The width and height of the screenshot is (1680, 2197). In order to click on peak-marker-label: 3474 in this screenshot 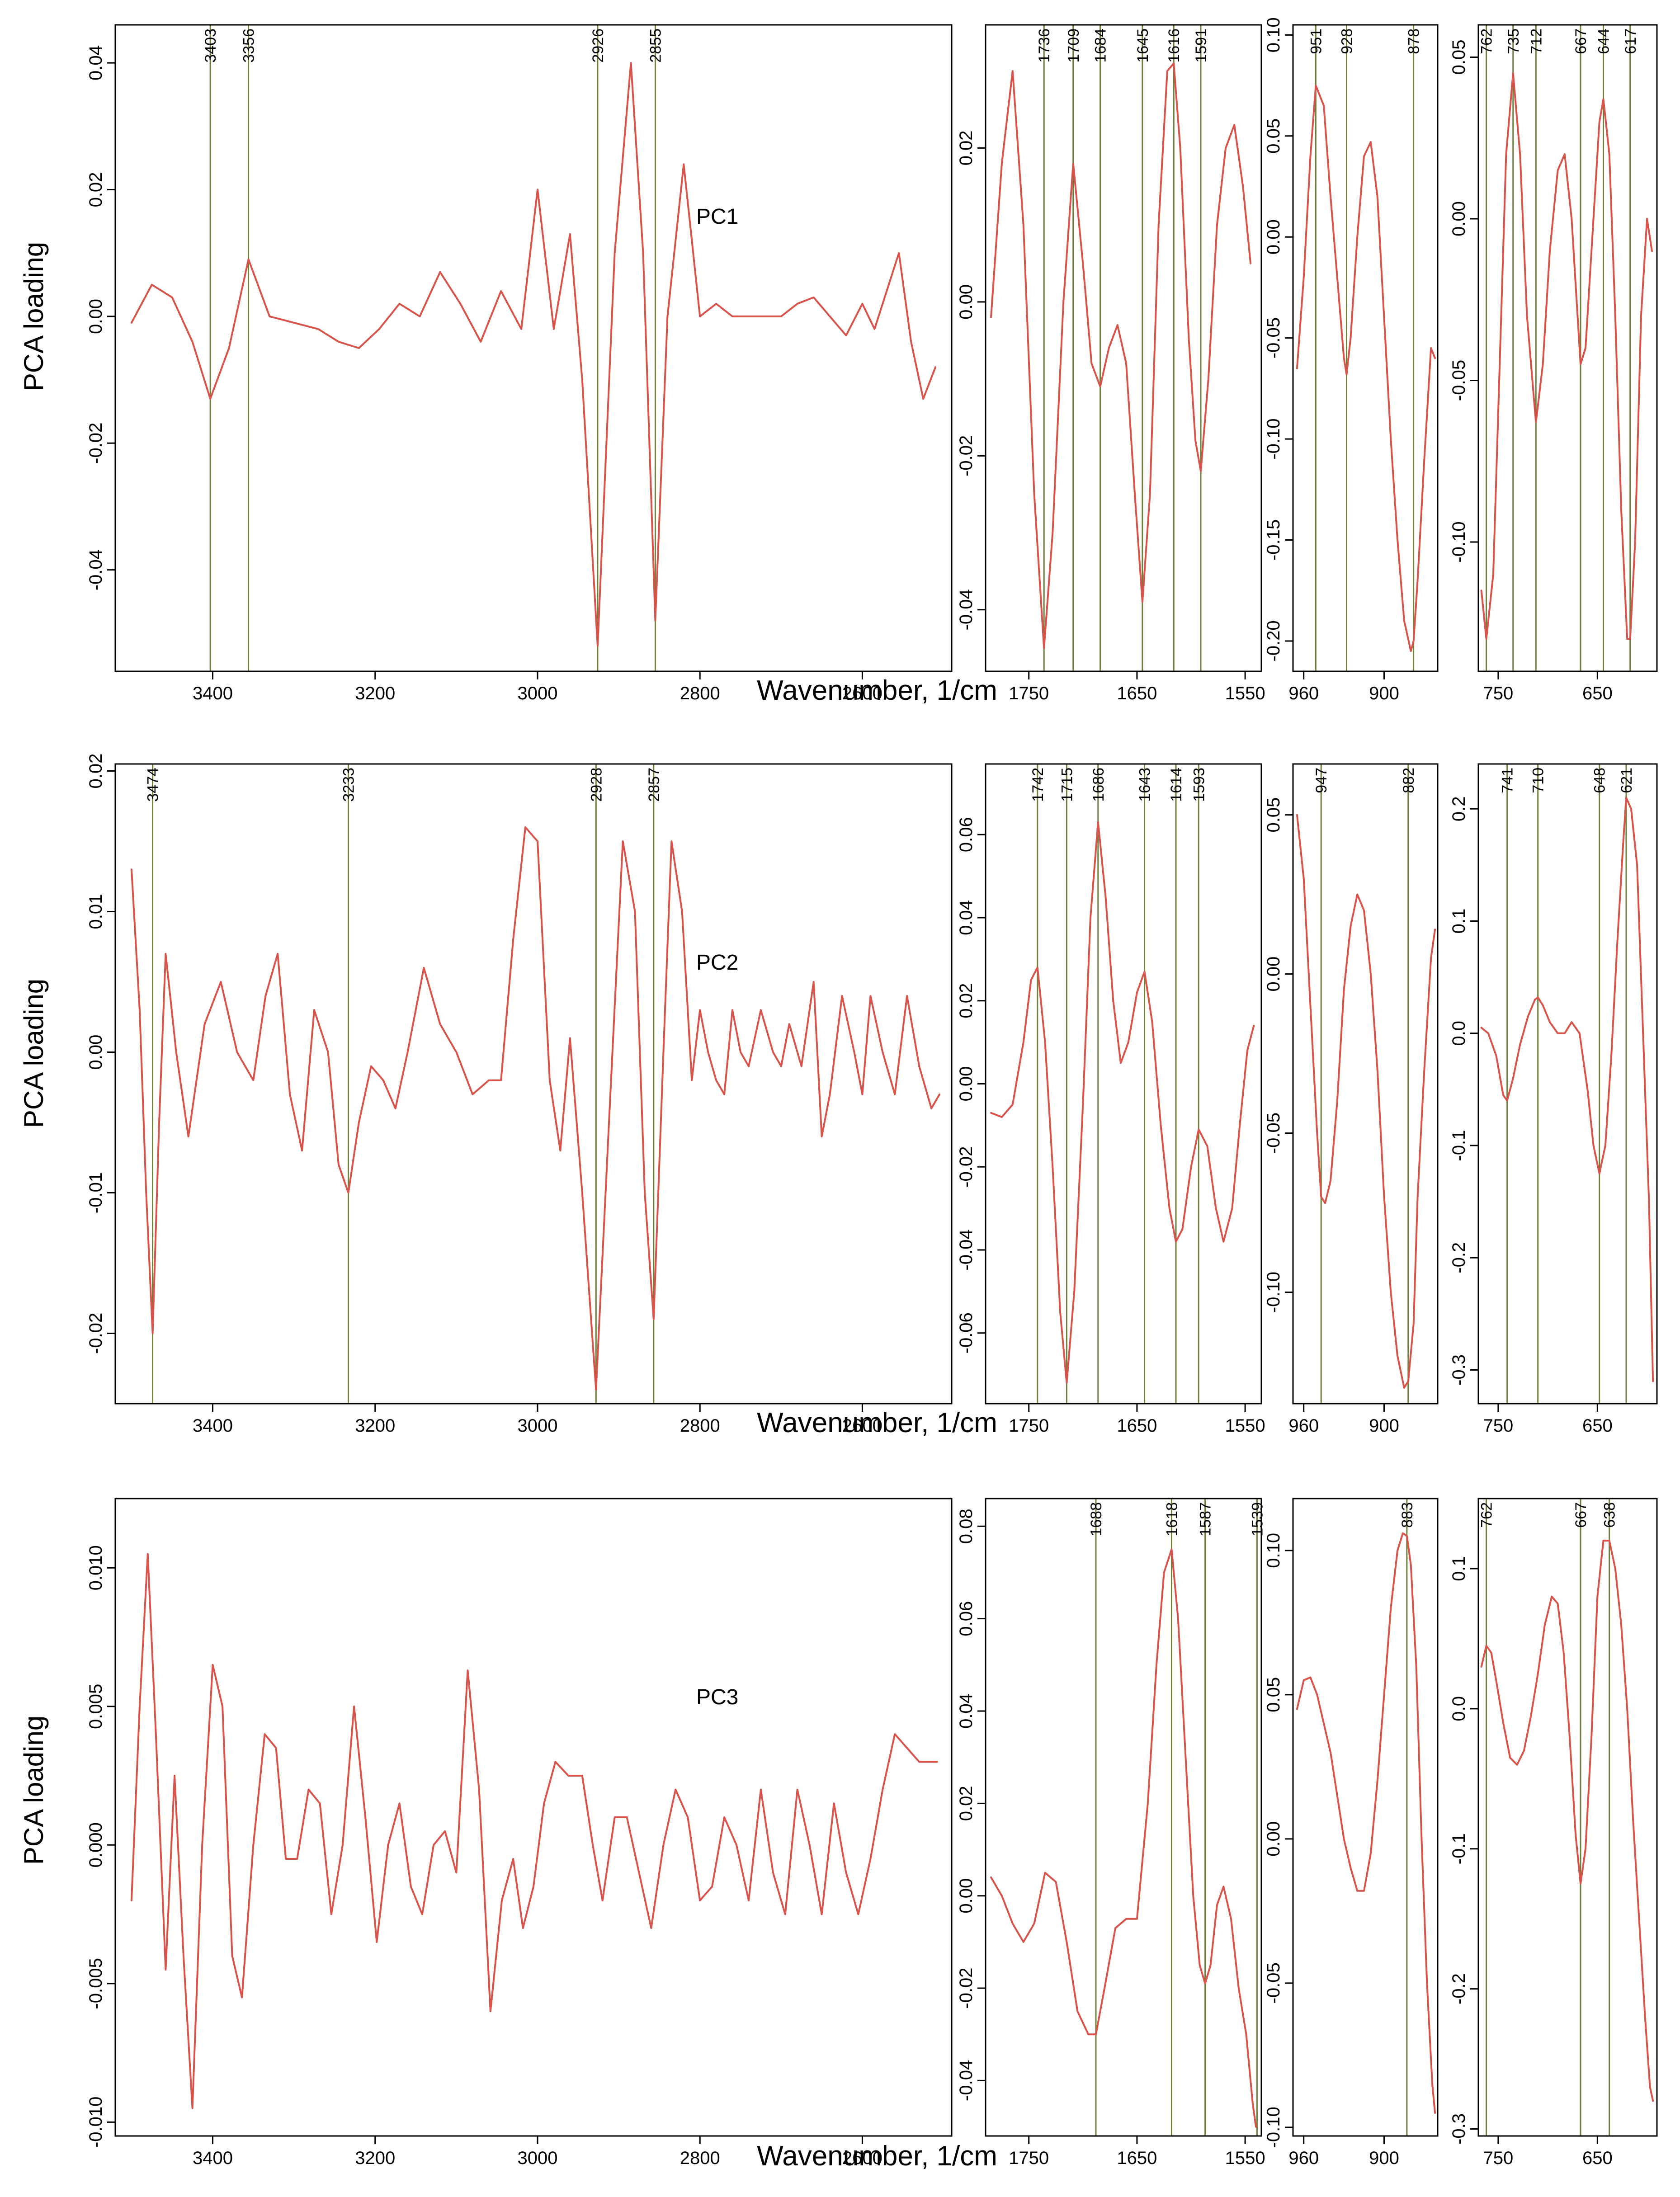, I will do `click(153, 785)`.